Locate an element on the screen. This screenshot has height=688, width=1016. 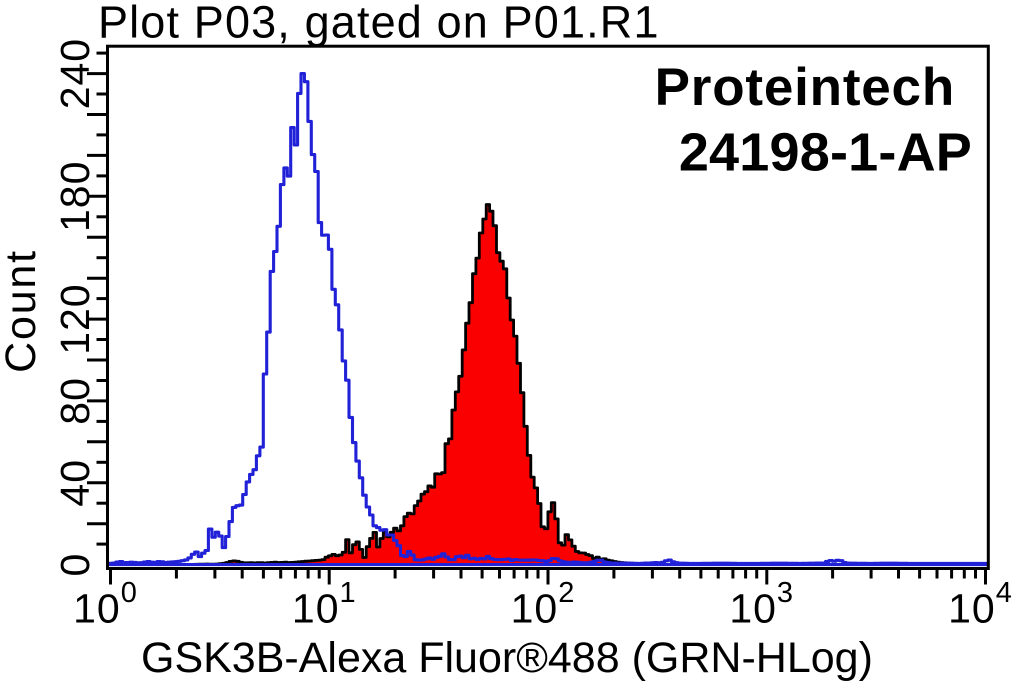
svg-text: 40 is located at coordinates (75, 483).